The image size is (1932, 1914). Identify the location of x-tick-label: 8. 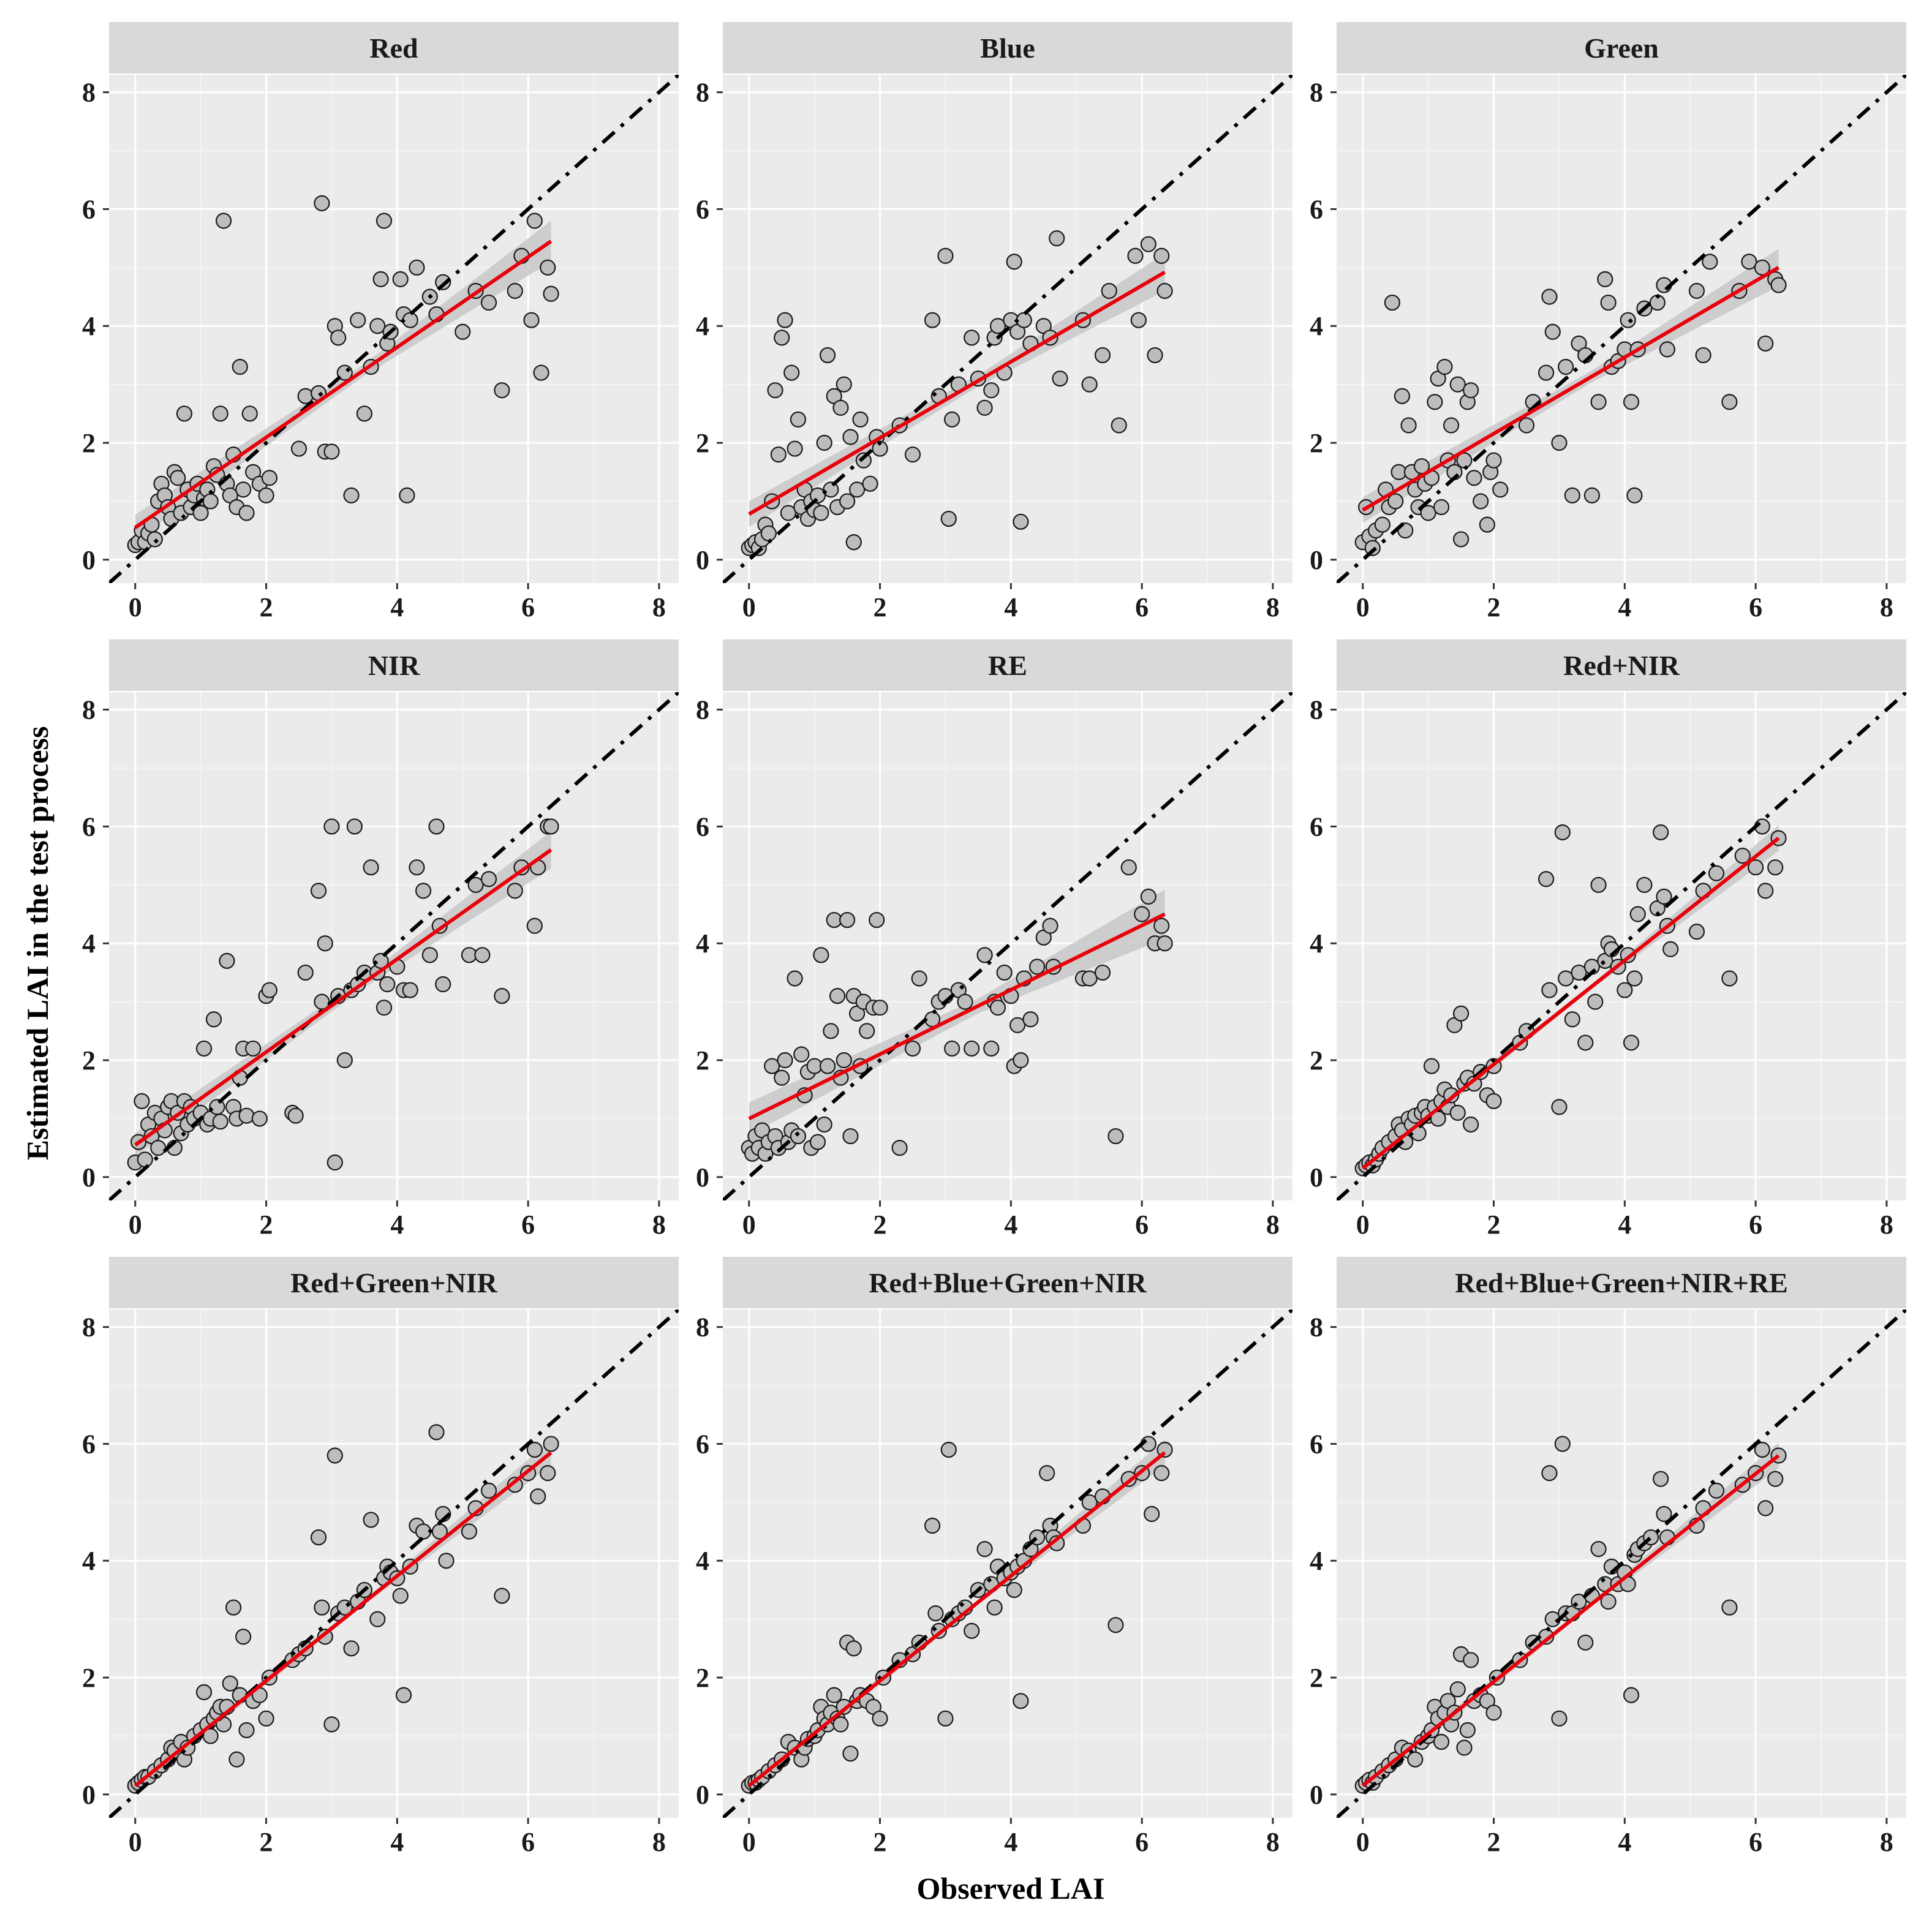
(659, 607).